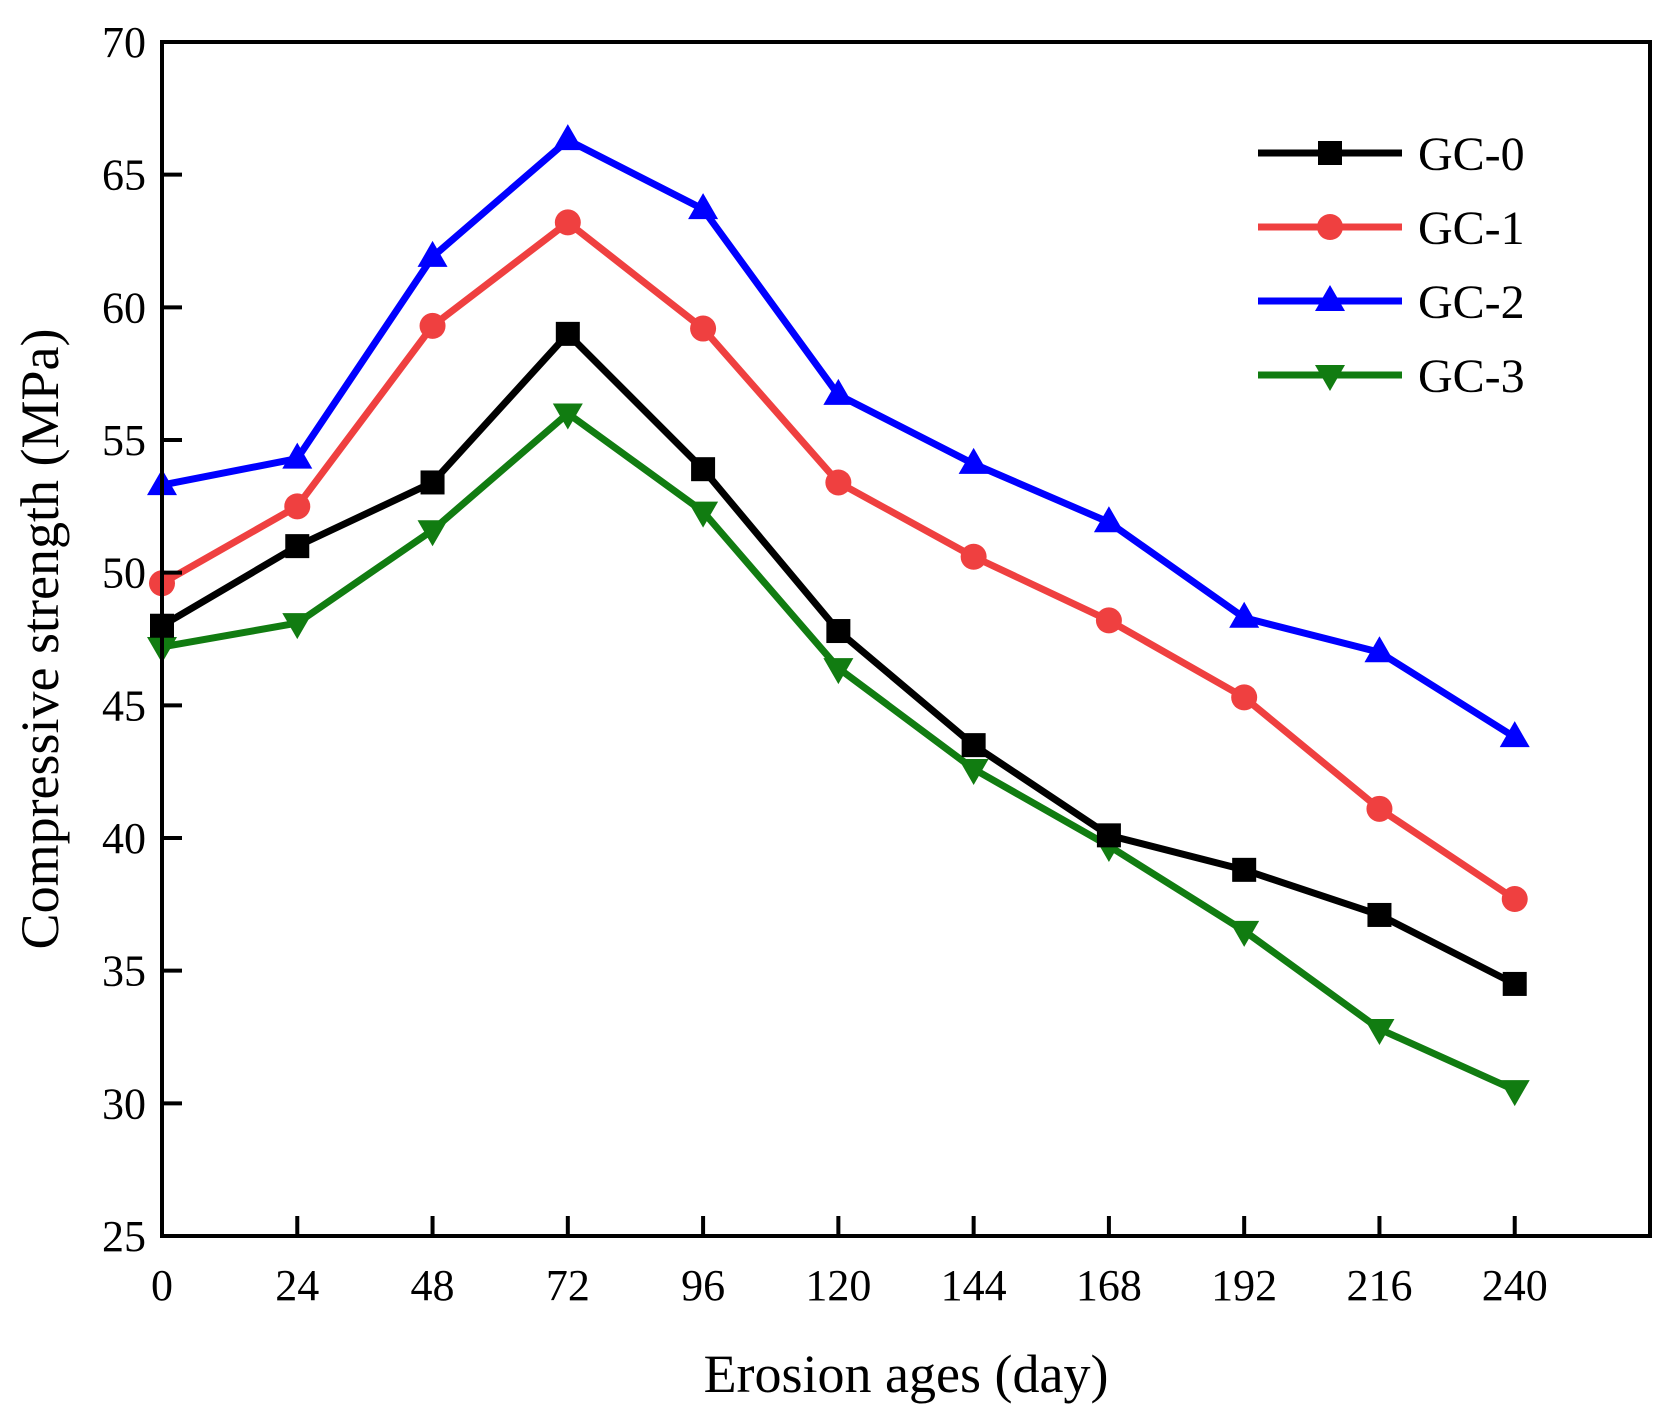 The image size is (1658, 1424). I want to click on legend-label-gc-1: GC-1, so click(1471, 228).